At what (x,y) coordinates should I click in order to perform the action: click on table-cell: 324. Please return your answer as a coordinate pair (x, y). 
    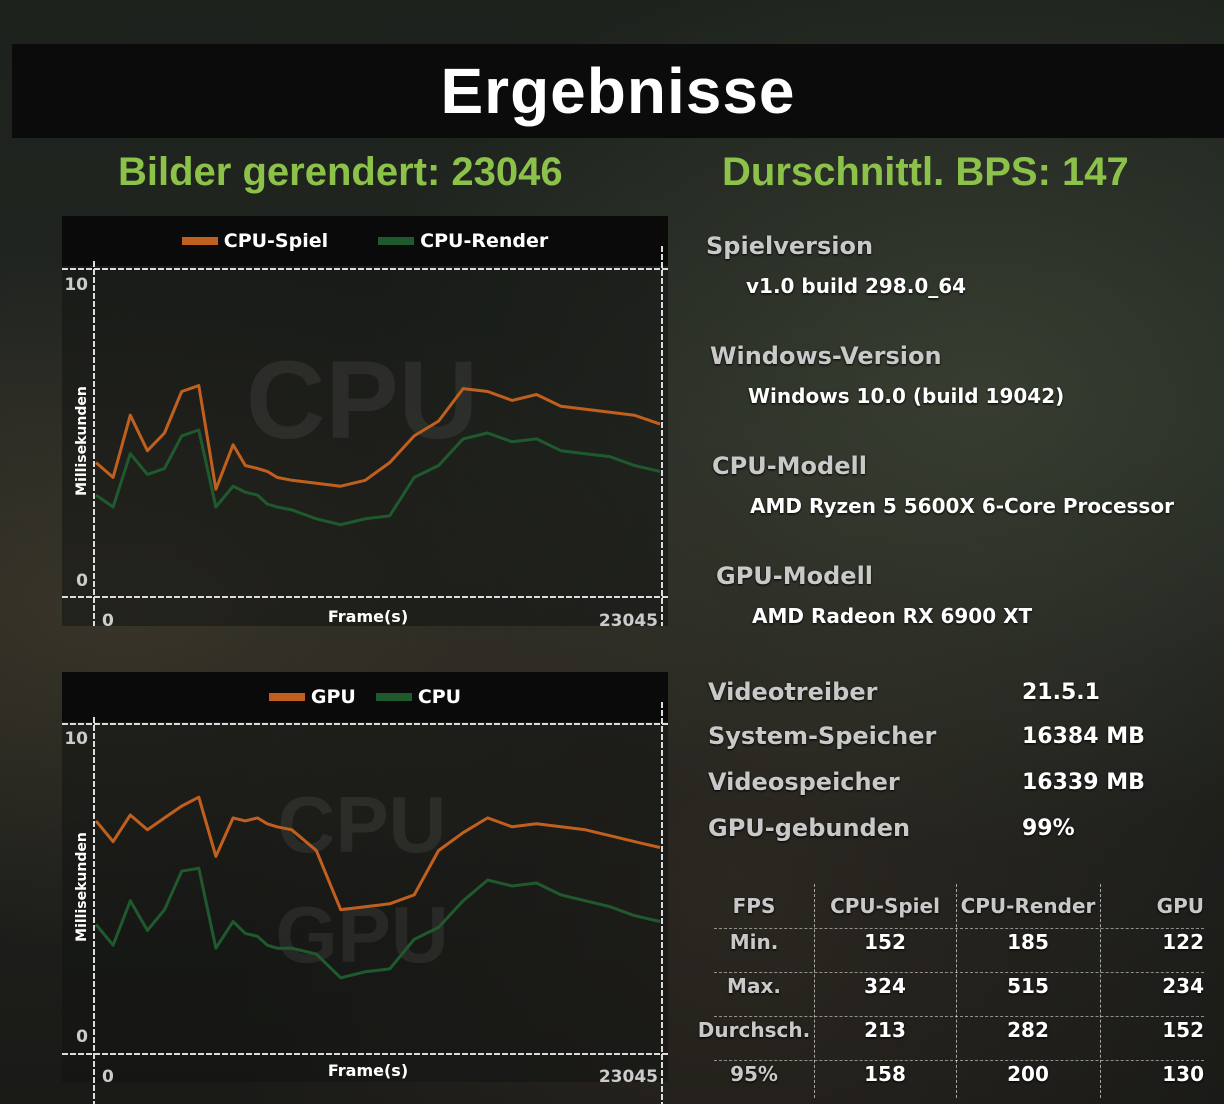
    Looking at the image, I should click on (885, 986).